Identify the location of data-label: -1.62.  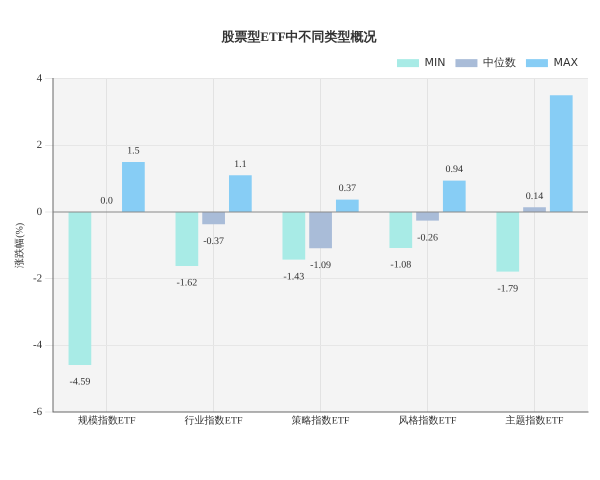
(187, 283).